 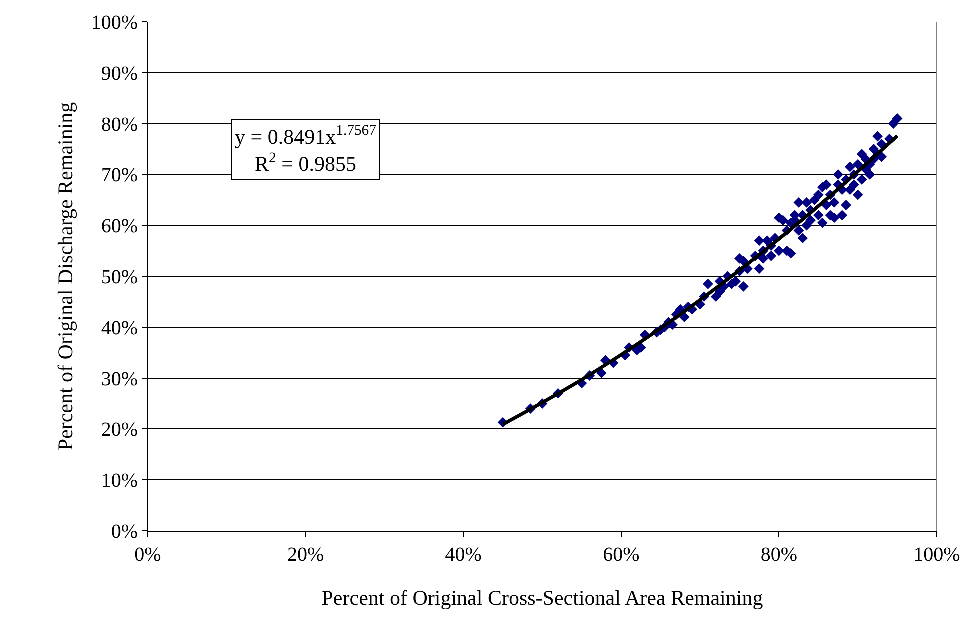 I want to click on y-tick-label: 50%, so click(x=119, y=277).